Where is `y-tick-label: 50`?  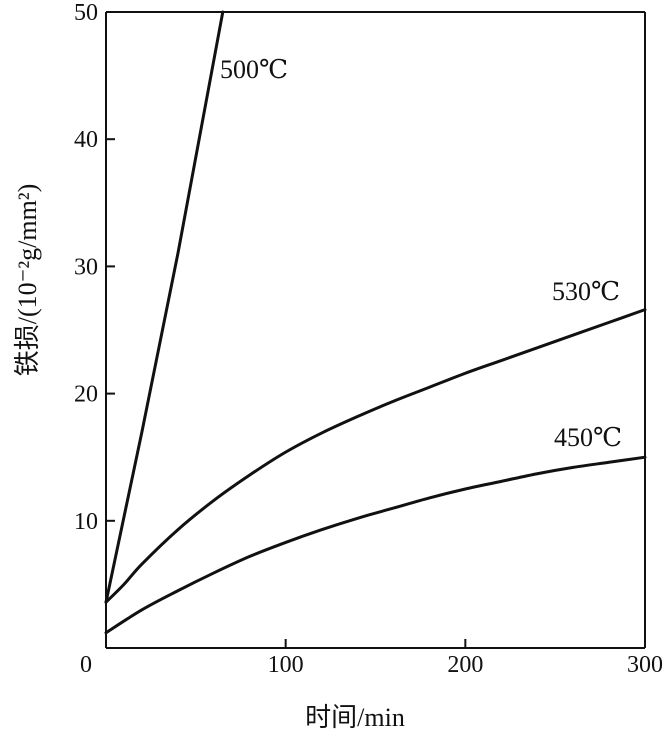 y-tick-label: 50 is located at coordinates (86, 13).